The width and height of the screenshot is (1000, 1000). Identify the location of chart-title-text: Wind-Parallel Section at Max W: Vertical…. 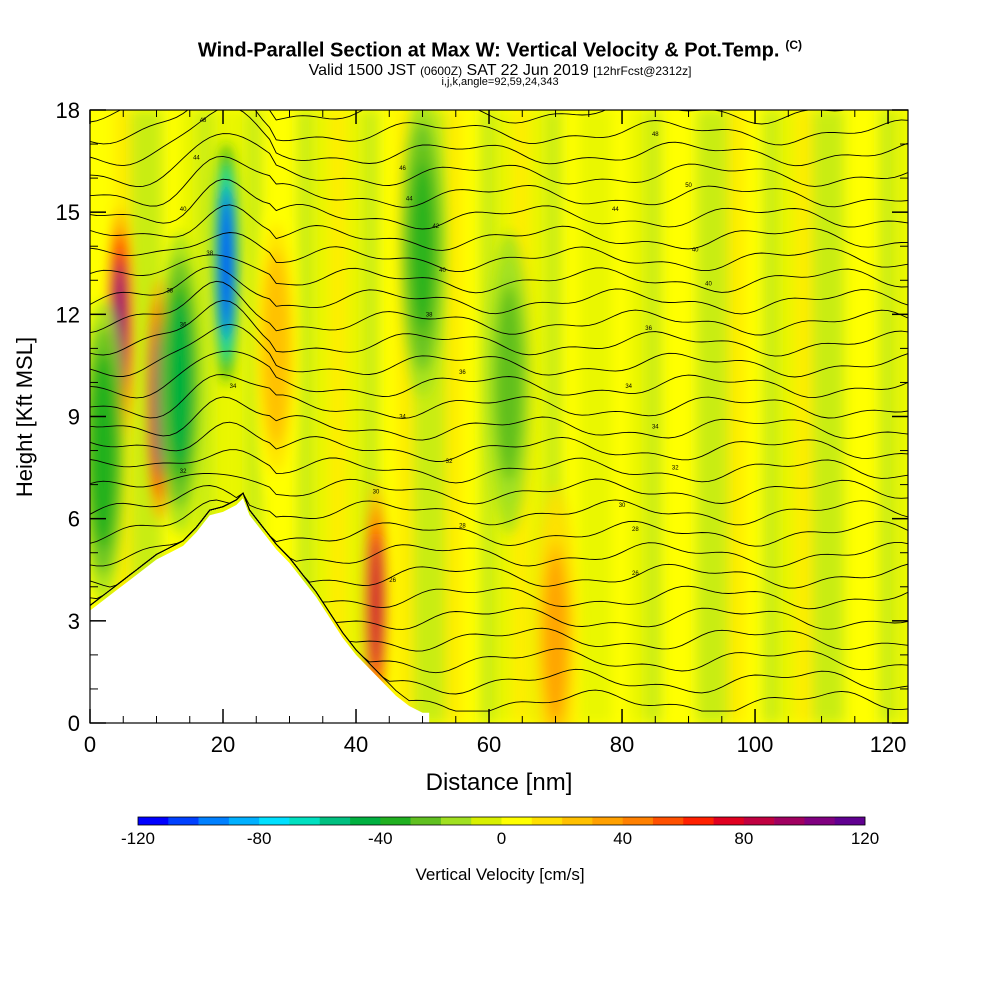
(488, 50).